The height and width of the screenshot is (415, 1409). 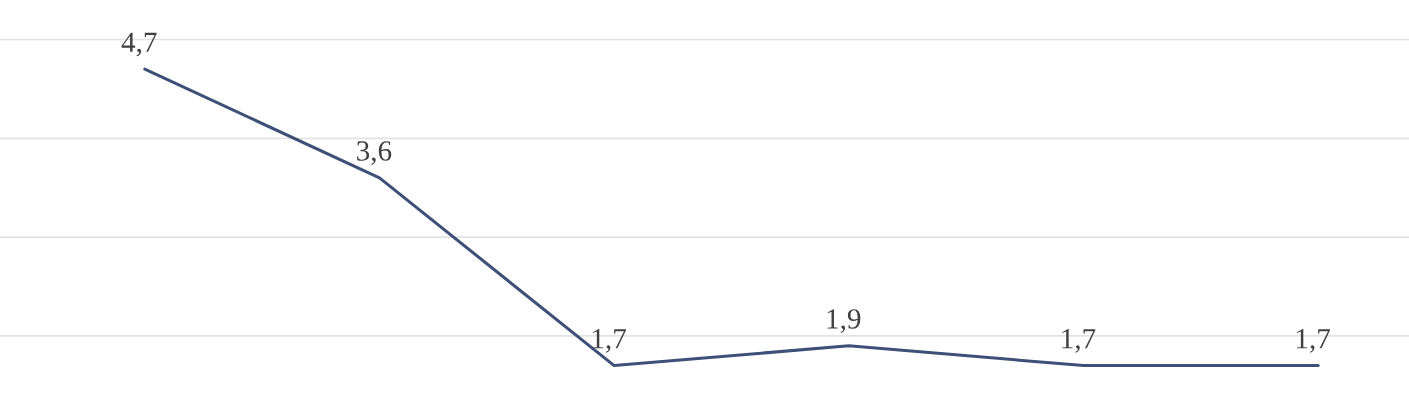 I want to click on data-label: 4,7, so click(x=139, y=44).